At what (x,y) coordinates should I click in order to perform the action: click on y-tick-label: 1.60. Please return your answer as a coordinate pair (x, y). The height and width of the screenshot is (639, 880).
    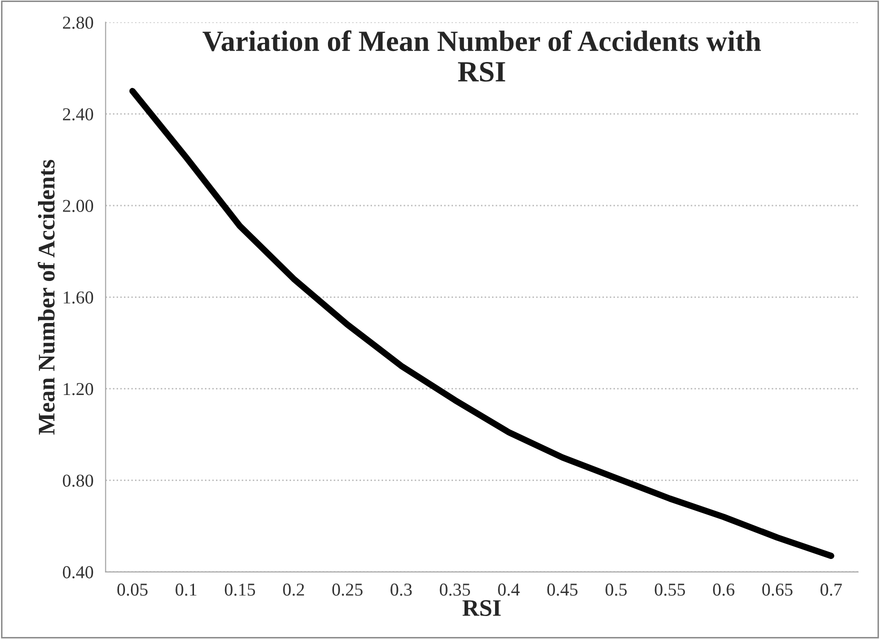
    Looking at the image, I should click on (79, 297).